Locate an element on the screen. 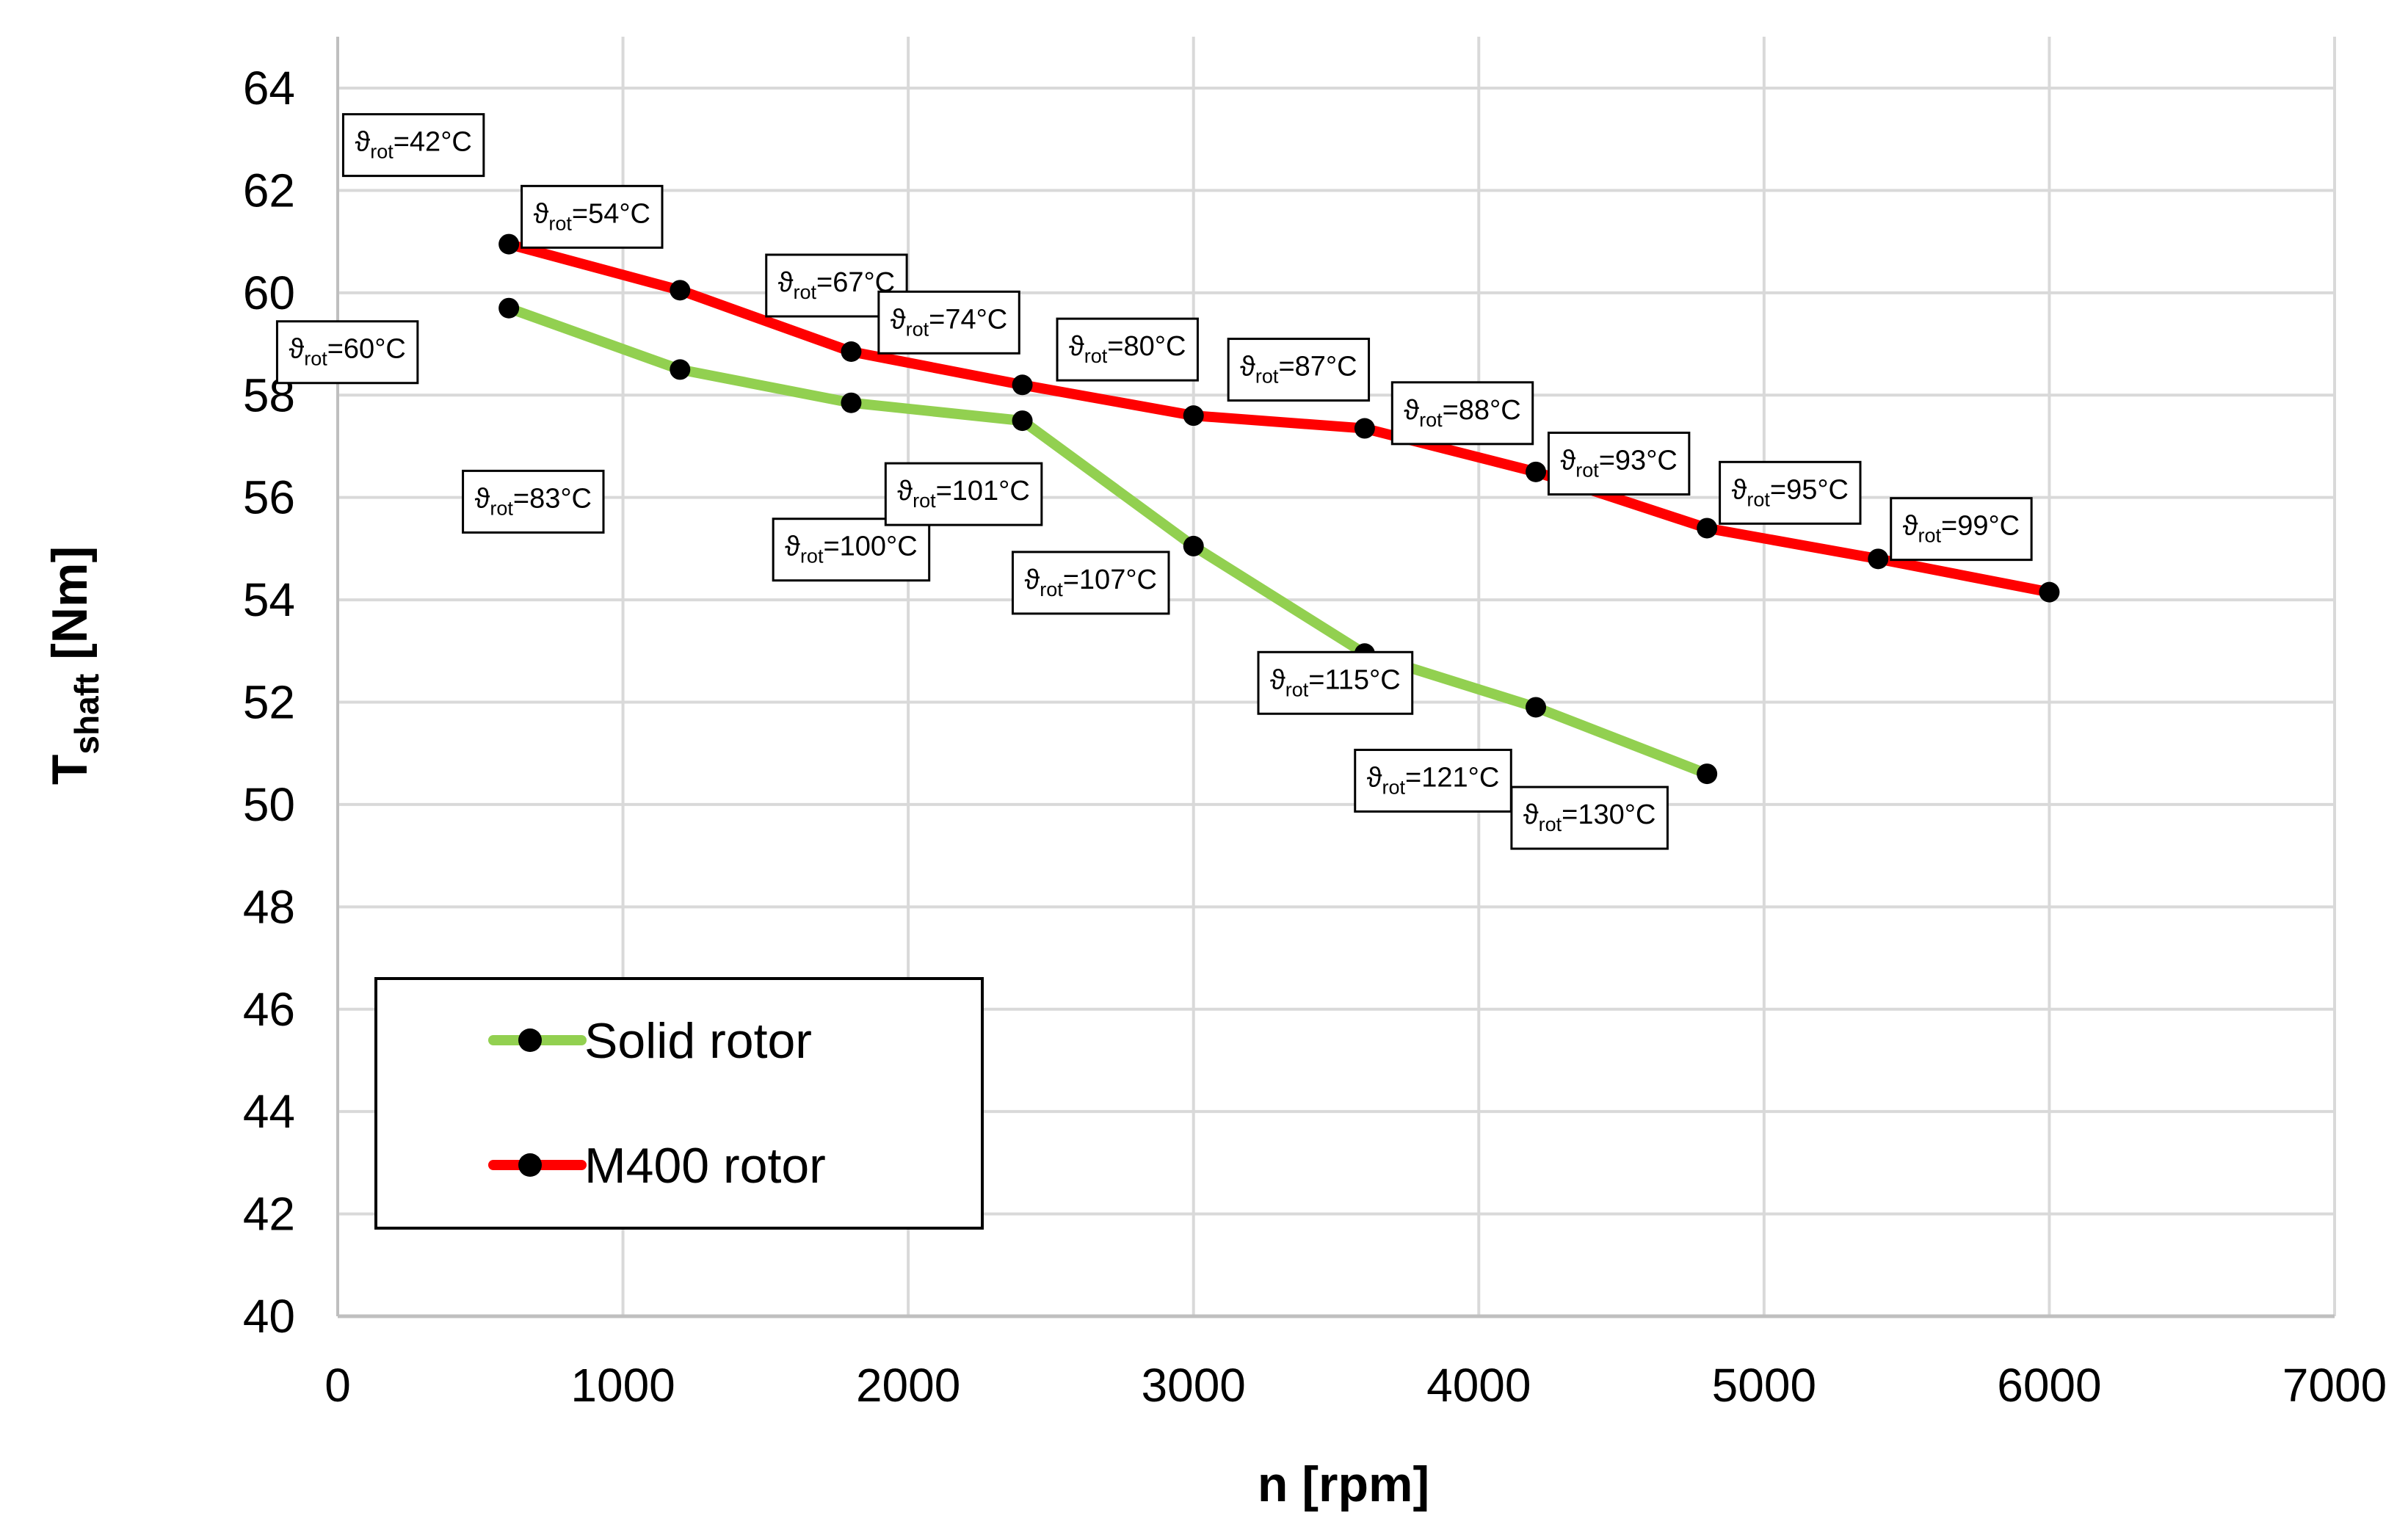 The image size is (2408, 1535). y-axis-title: Tshaft [Nm] is located at coordinates (74, 665).